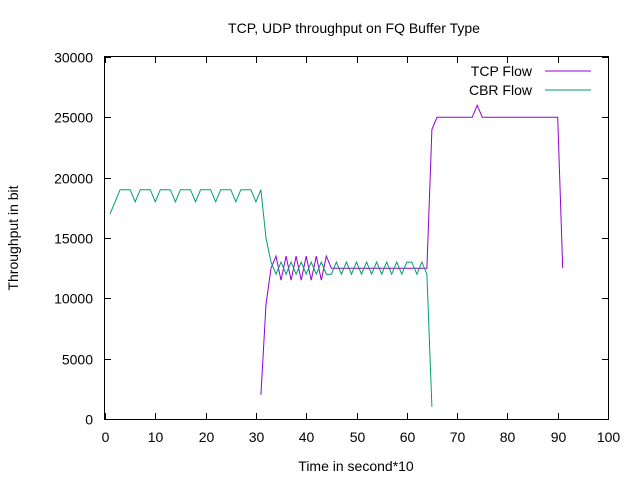 The width and height of the screenshot is (640, 480). Describe the element at coordinates (559, 437) in the screenshot. I see `x-tick-label: 90` at that location.